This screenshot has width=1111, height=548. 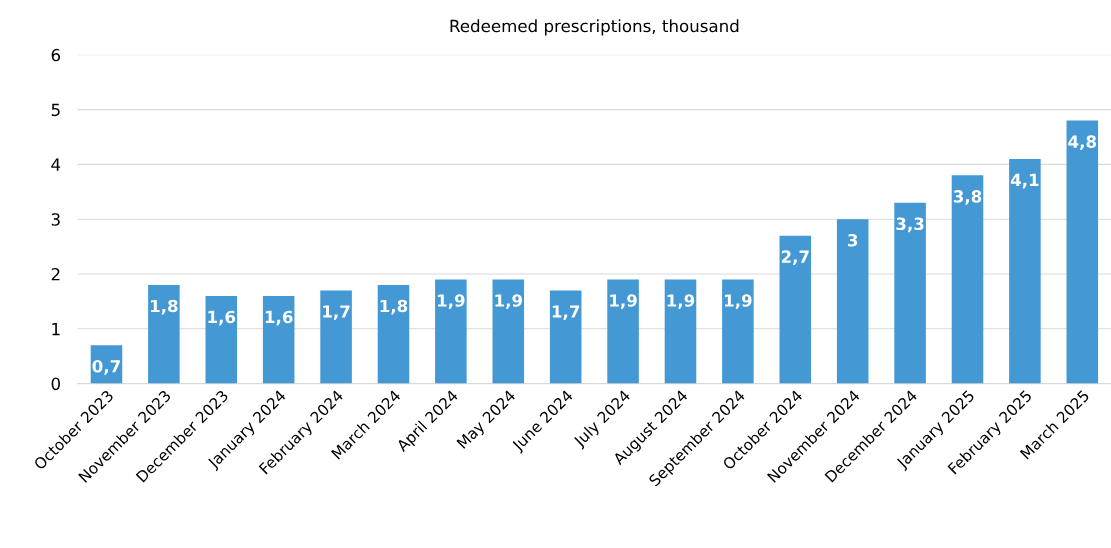 What do you see at coordinates (910, 225) in the screenshot?
I see `data-label: 3,3` at bounding box center [910, 225].